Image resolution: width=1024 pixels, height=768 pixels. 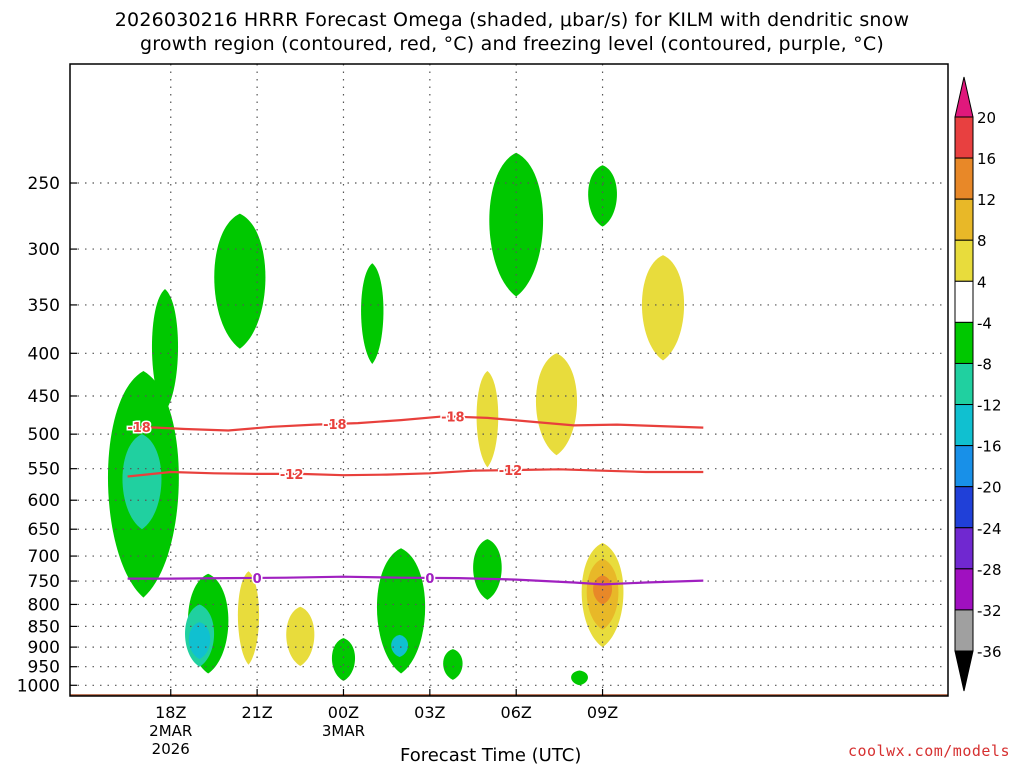 What do you see at coordinates (602, 712) in the screenshot?
I see `x-tick-label-09Z: 09Z` at bounding box center [602, 712].